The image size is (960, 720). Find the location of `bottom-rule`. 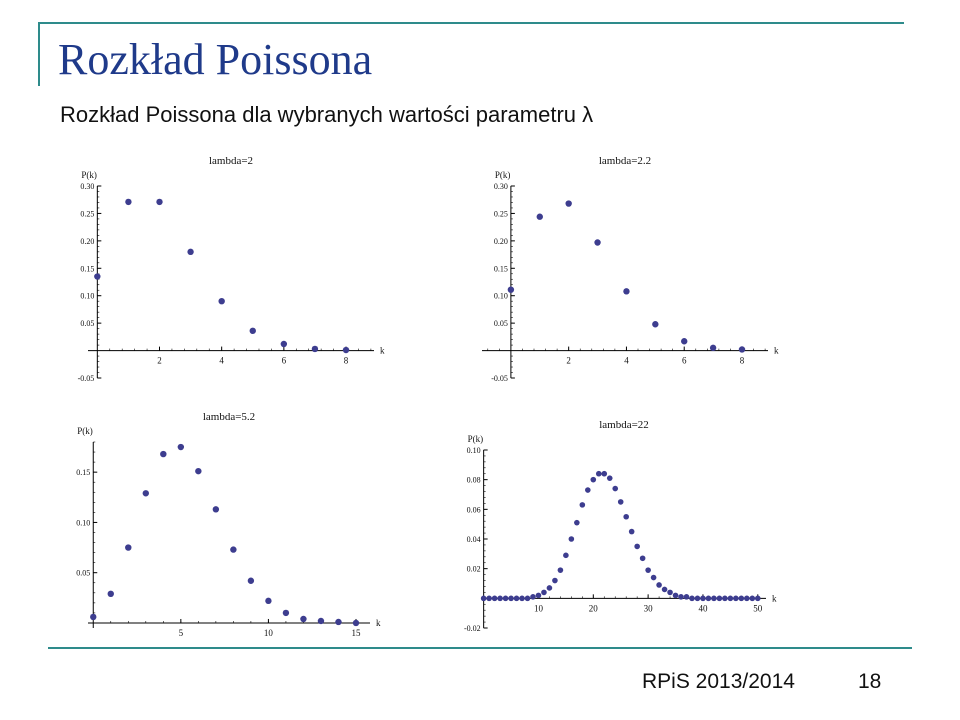

bottom-rule is located at coordinates (480, 648).